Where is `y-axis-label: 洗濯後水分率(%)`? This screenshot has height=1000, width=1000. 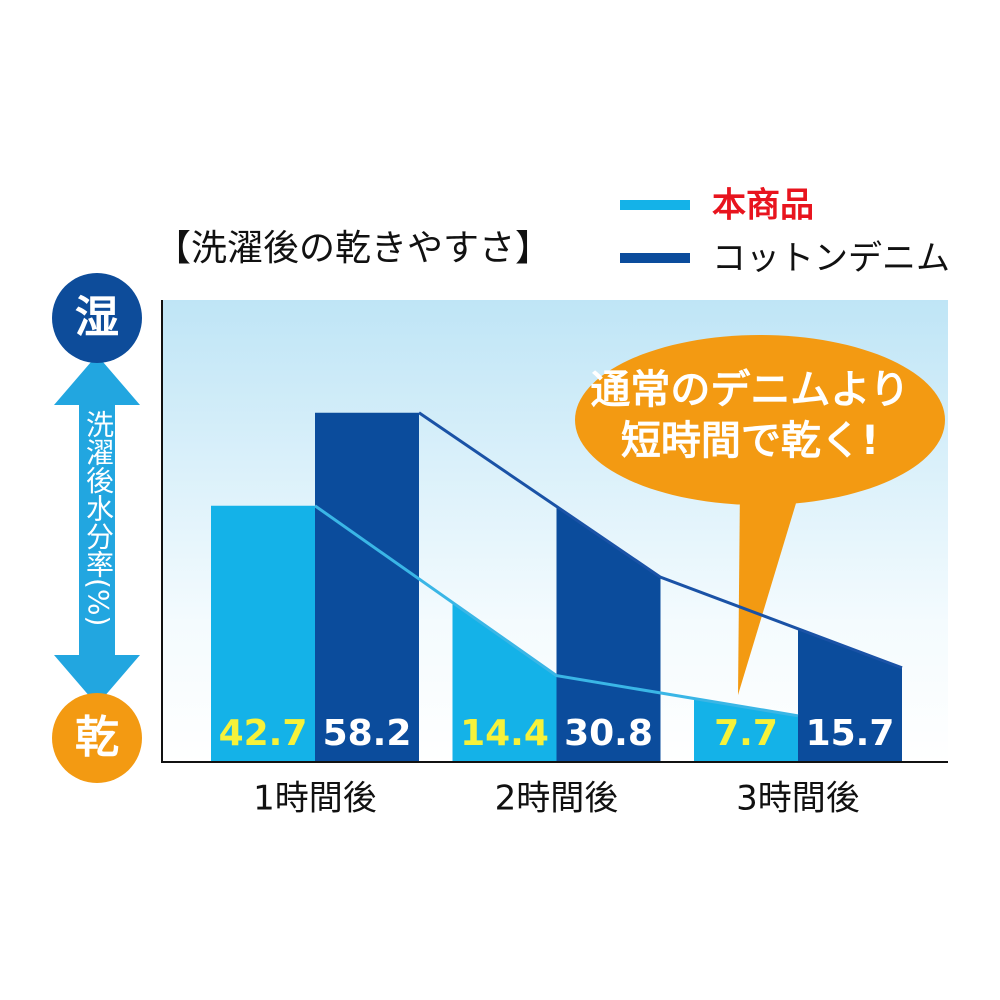 y-axis-label: 洗濯後水分率(%) is located at coordinates (98, 518).